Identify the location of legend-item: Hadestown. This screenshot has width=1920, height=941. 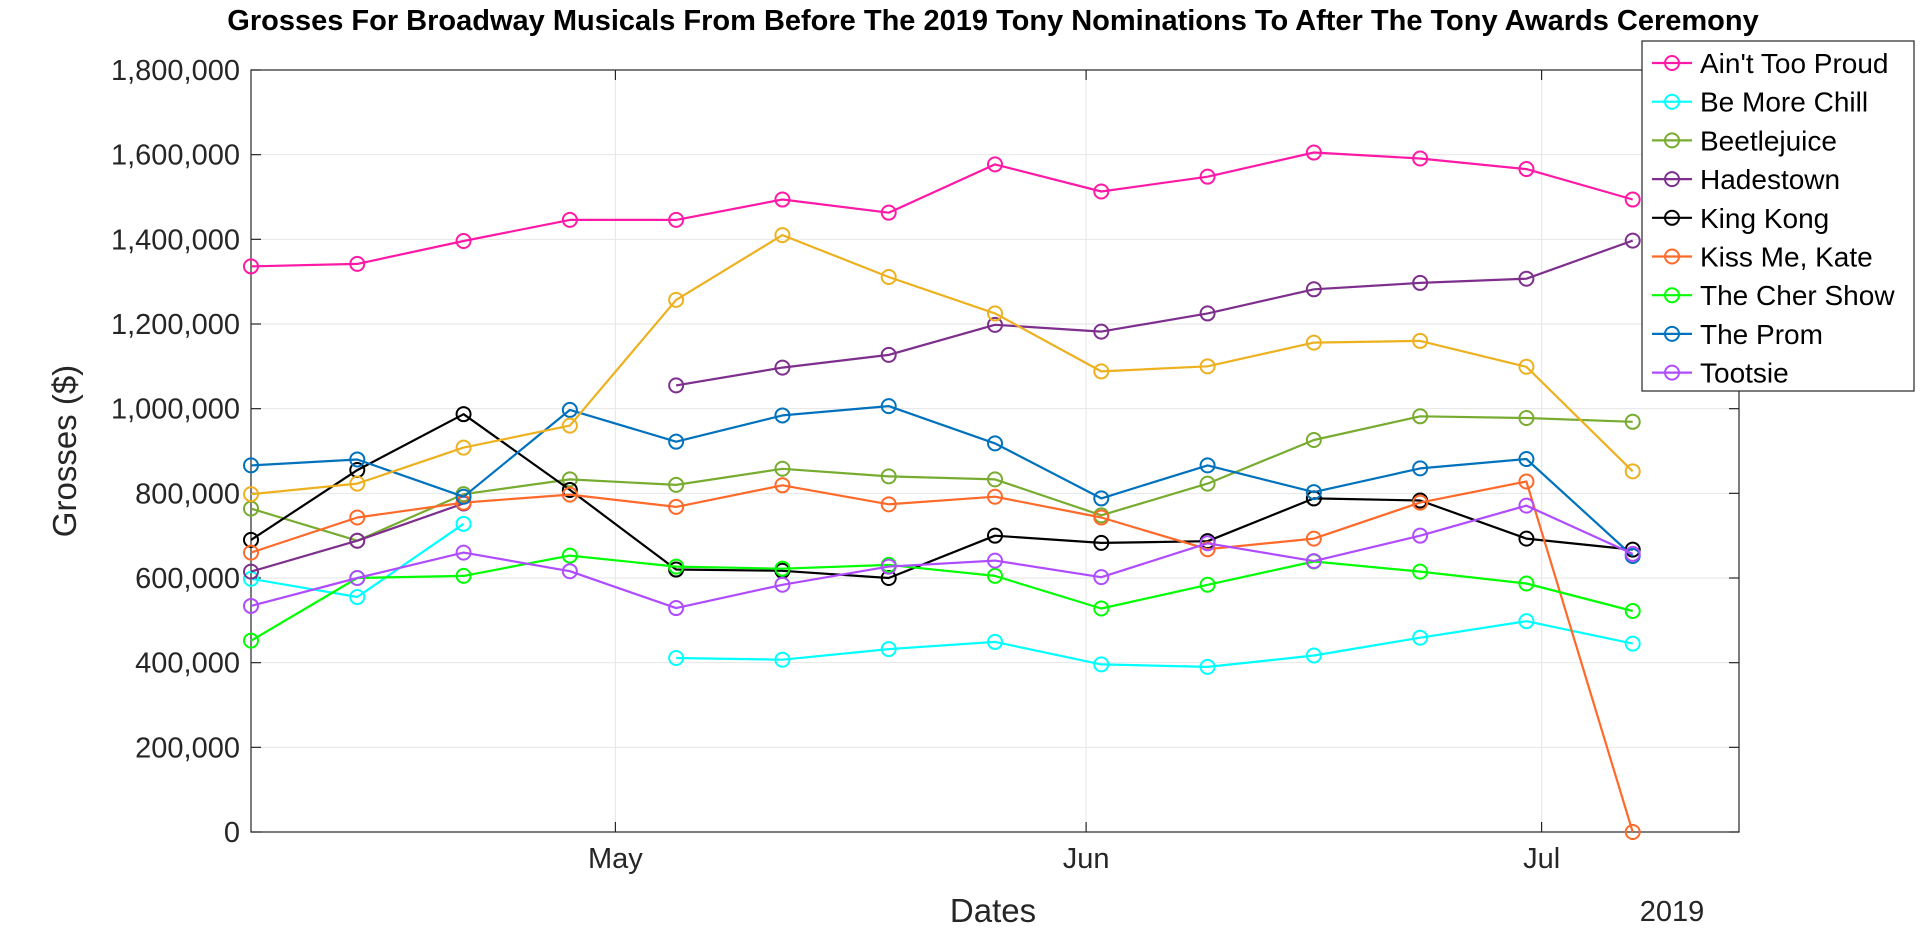
(1746, 179).